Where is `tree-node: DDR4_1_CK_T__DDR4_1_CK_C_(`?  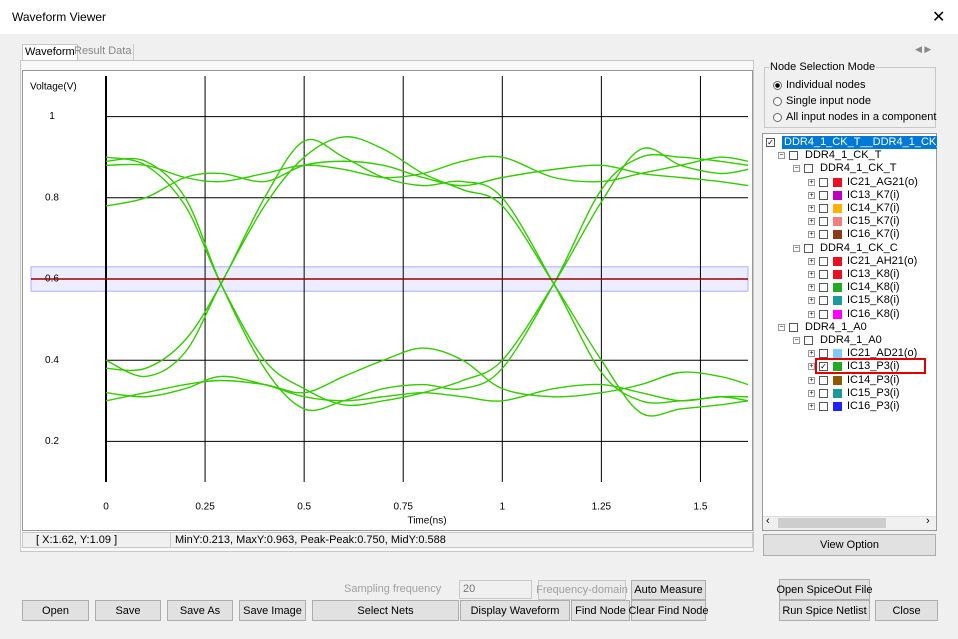
tree-node: DDR4_1_CK_T__DDR4_1_CK_C_( is located at coordinates (859, 142).